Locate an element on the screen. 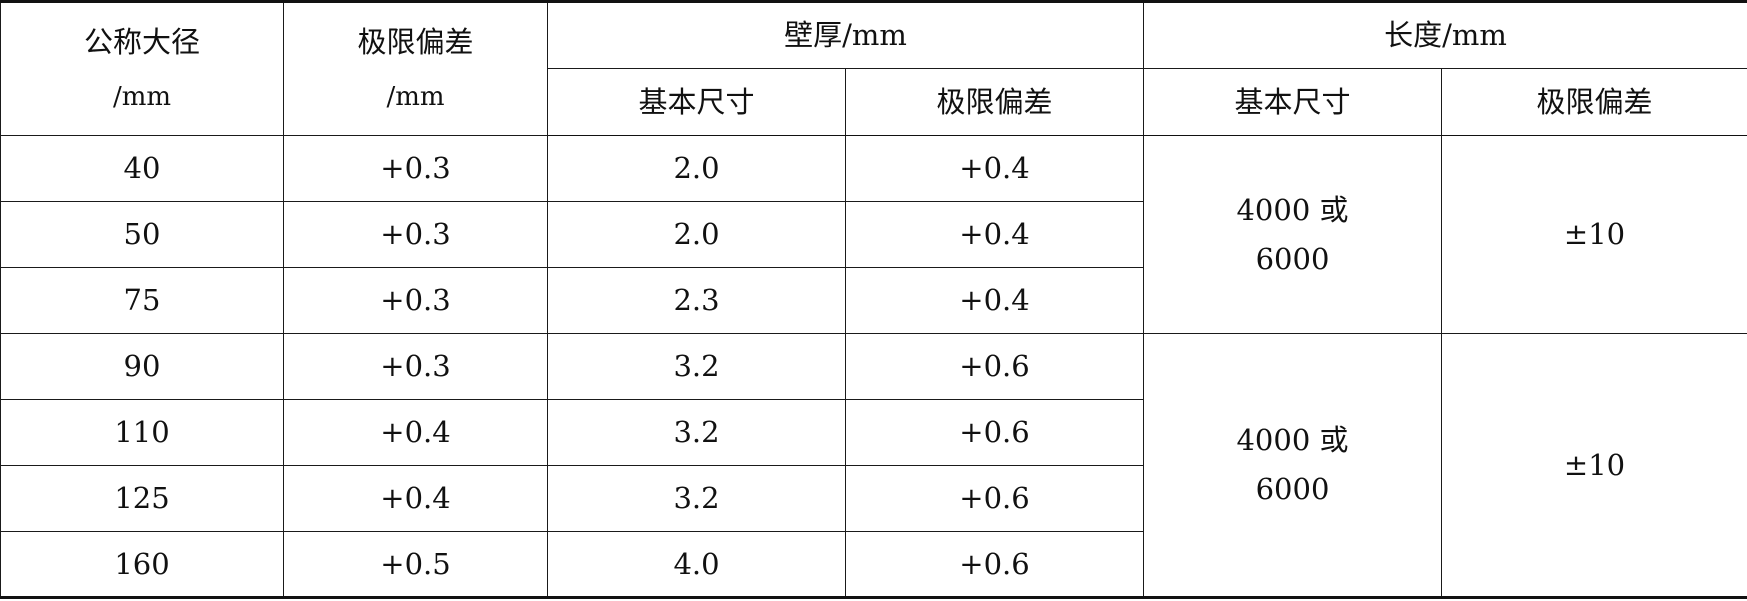 The height and width of the screenshot is (601, 1747). header-wall-thickness: 壁厚/mm is located at coordinates (845, 34).